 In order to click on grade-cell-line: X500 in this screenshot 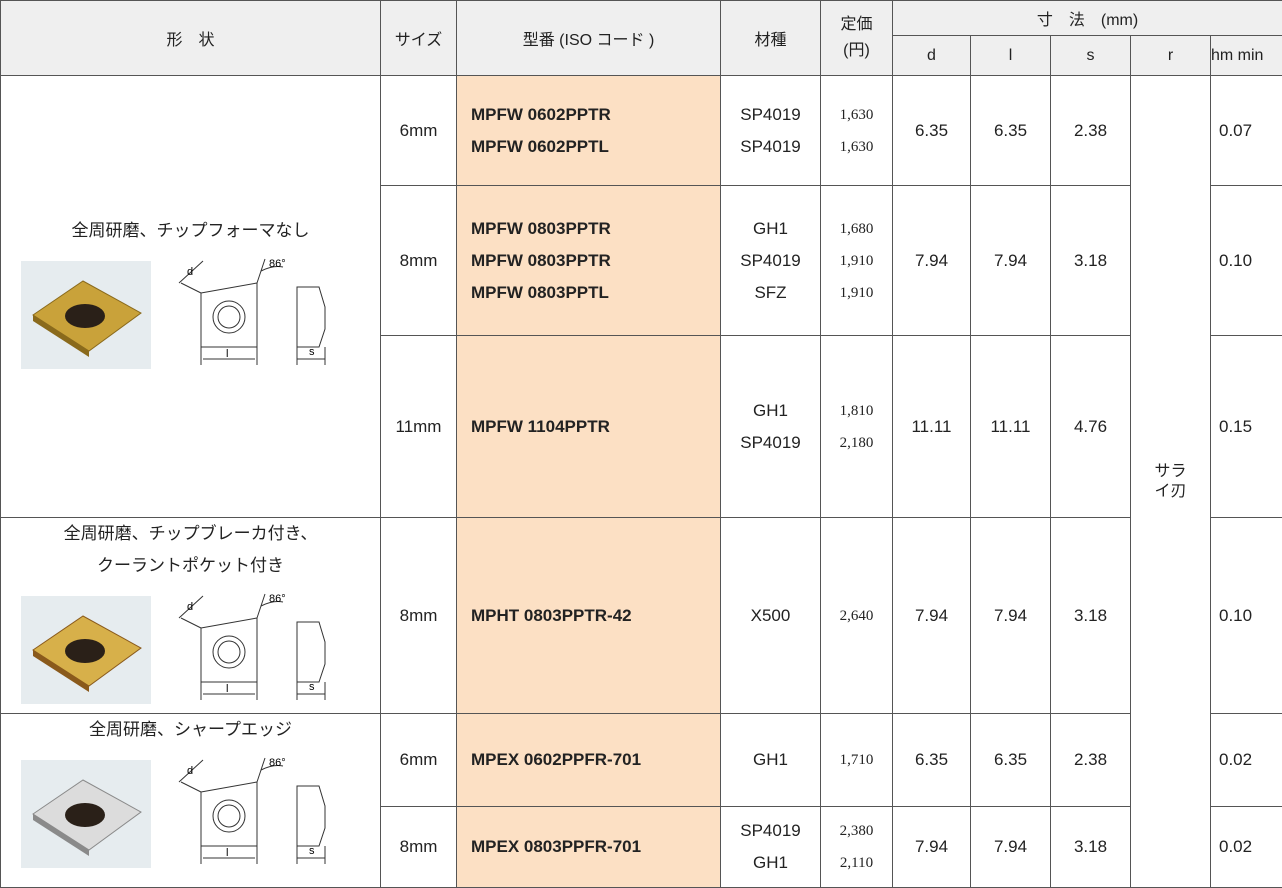, I will do `click(770, 616)`.